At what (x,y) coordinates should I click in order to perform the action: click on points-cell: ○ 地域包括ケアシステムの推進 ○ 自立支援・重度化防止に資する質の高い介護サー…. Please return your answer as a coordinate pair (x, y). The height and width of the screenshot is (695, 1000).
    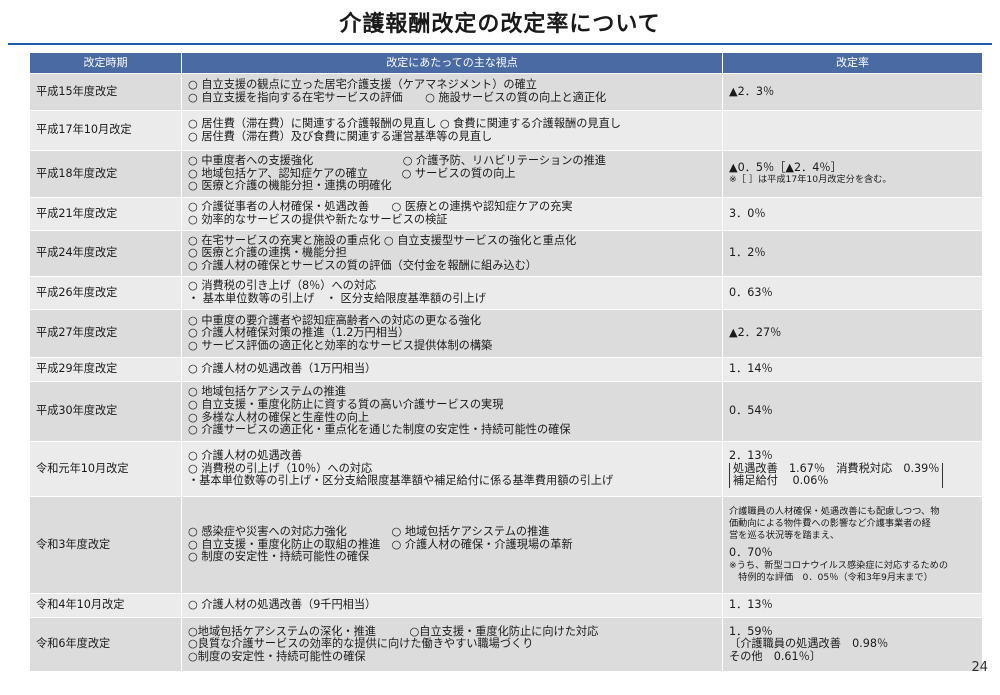
    Looking at the image, I should click on (452, 411).